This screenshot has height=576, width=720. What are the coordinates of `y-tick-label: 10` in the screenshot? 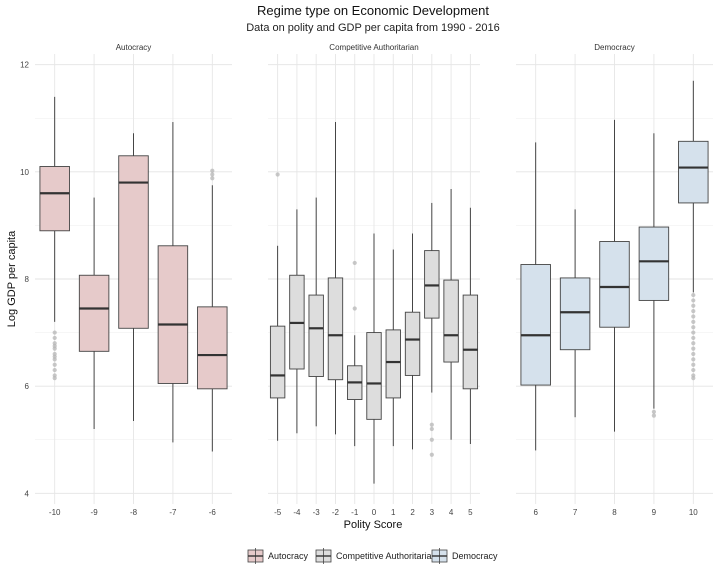 It's located at (24, 172).